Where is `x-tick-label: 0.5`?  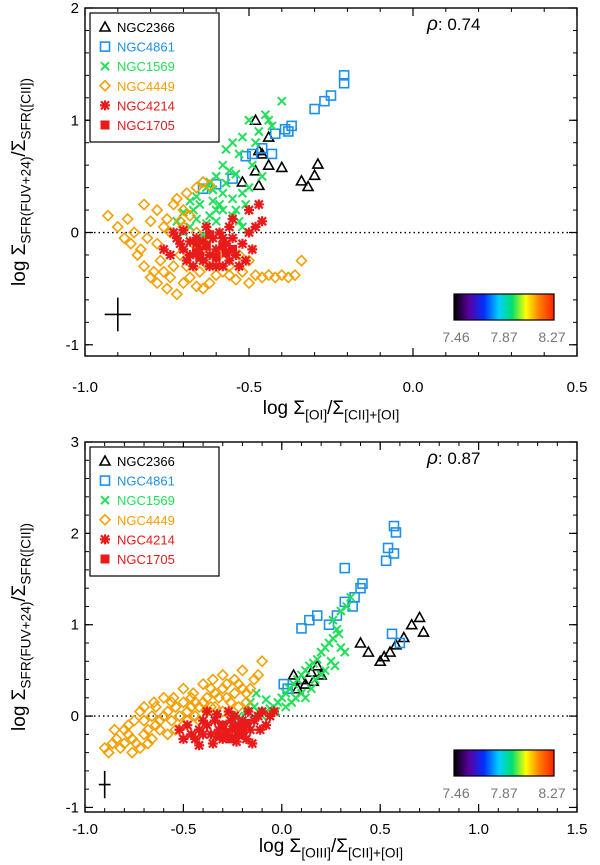
x-tick-label: 0.5 is located at coordinates (380, 829).